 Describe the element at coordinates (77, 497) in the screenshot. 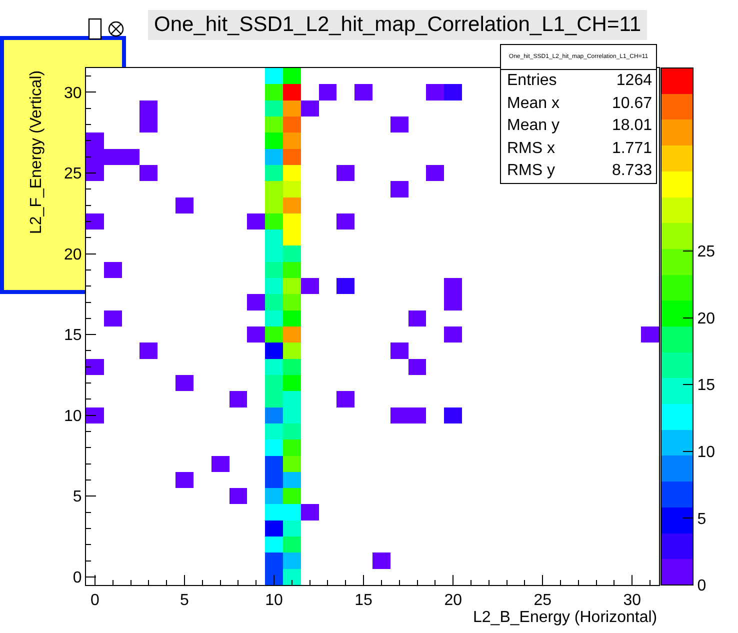

I see `y-tick-label: 5` at that location.